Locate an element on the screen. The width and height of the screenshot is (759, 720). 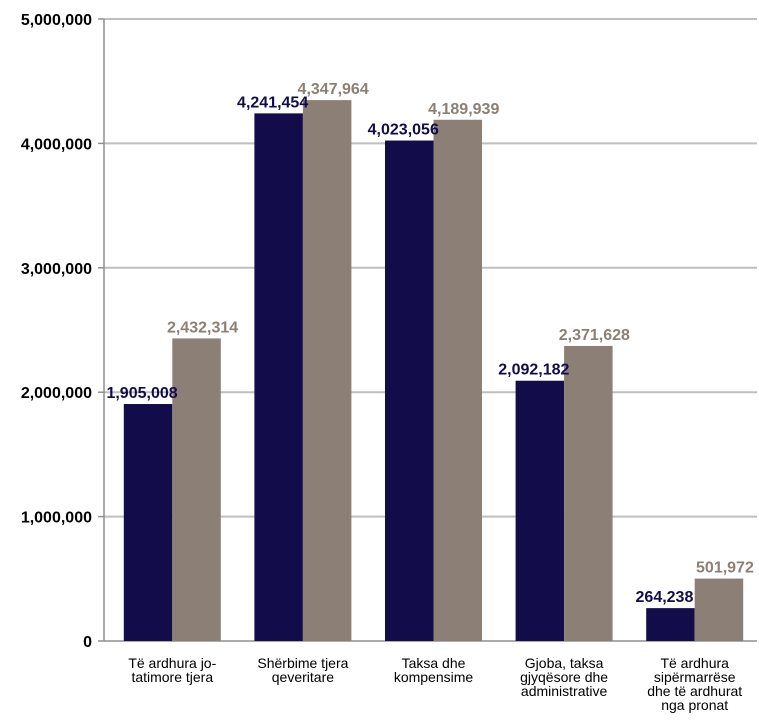
x-tick-label-line: nga pronat is located at coordinates (694, 705).